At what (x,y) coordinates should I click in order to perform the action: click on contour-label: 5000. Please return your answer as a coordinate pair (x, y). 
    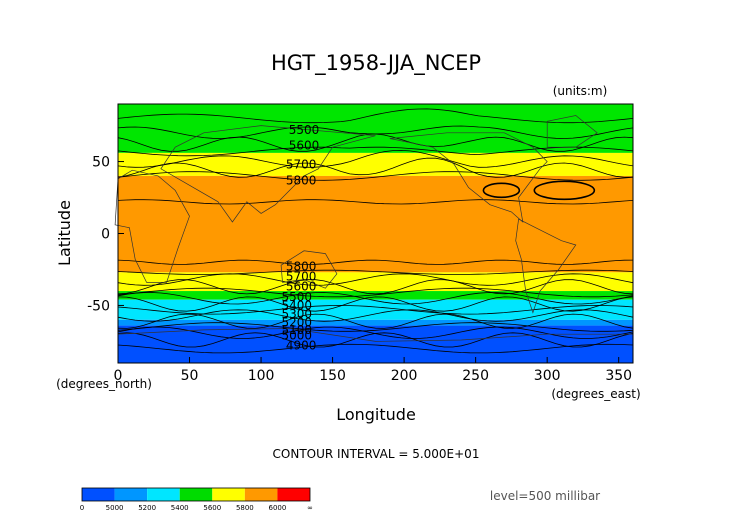
    Looking at the image, I should click on (297, 336).